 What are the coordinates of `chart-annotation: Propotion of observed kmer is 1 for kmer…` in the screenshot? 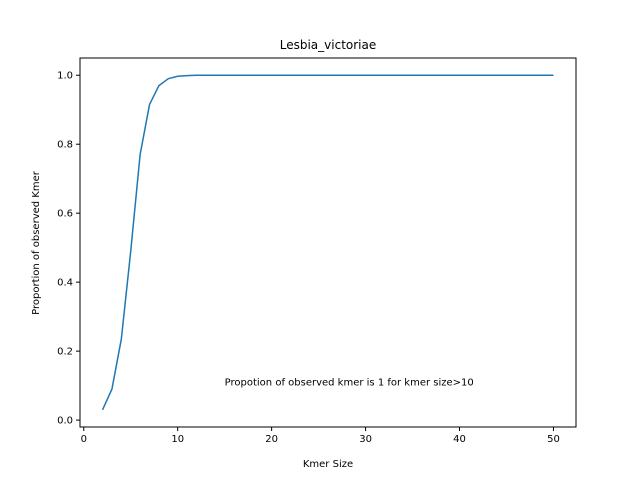 It's located at (349, 383).